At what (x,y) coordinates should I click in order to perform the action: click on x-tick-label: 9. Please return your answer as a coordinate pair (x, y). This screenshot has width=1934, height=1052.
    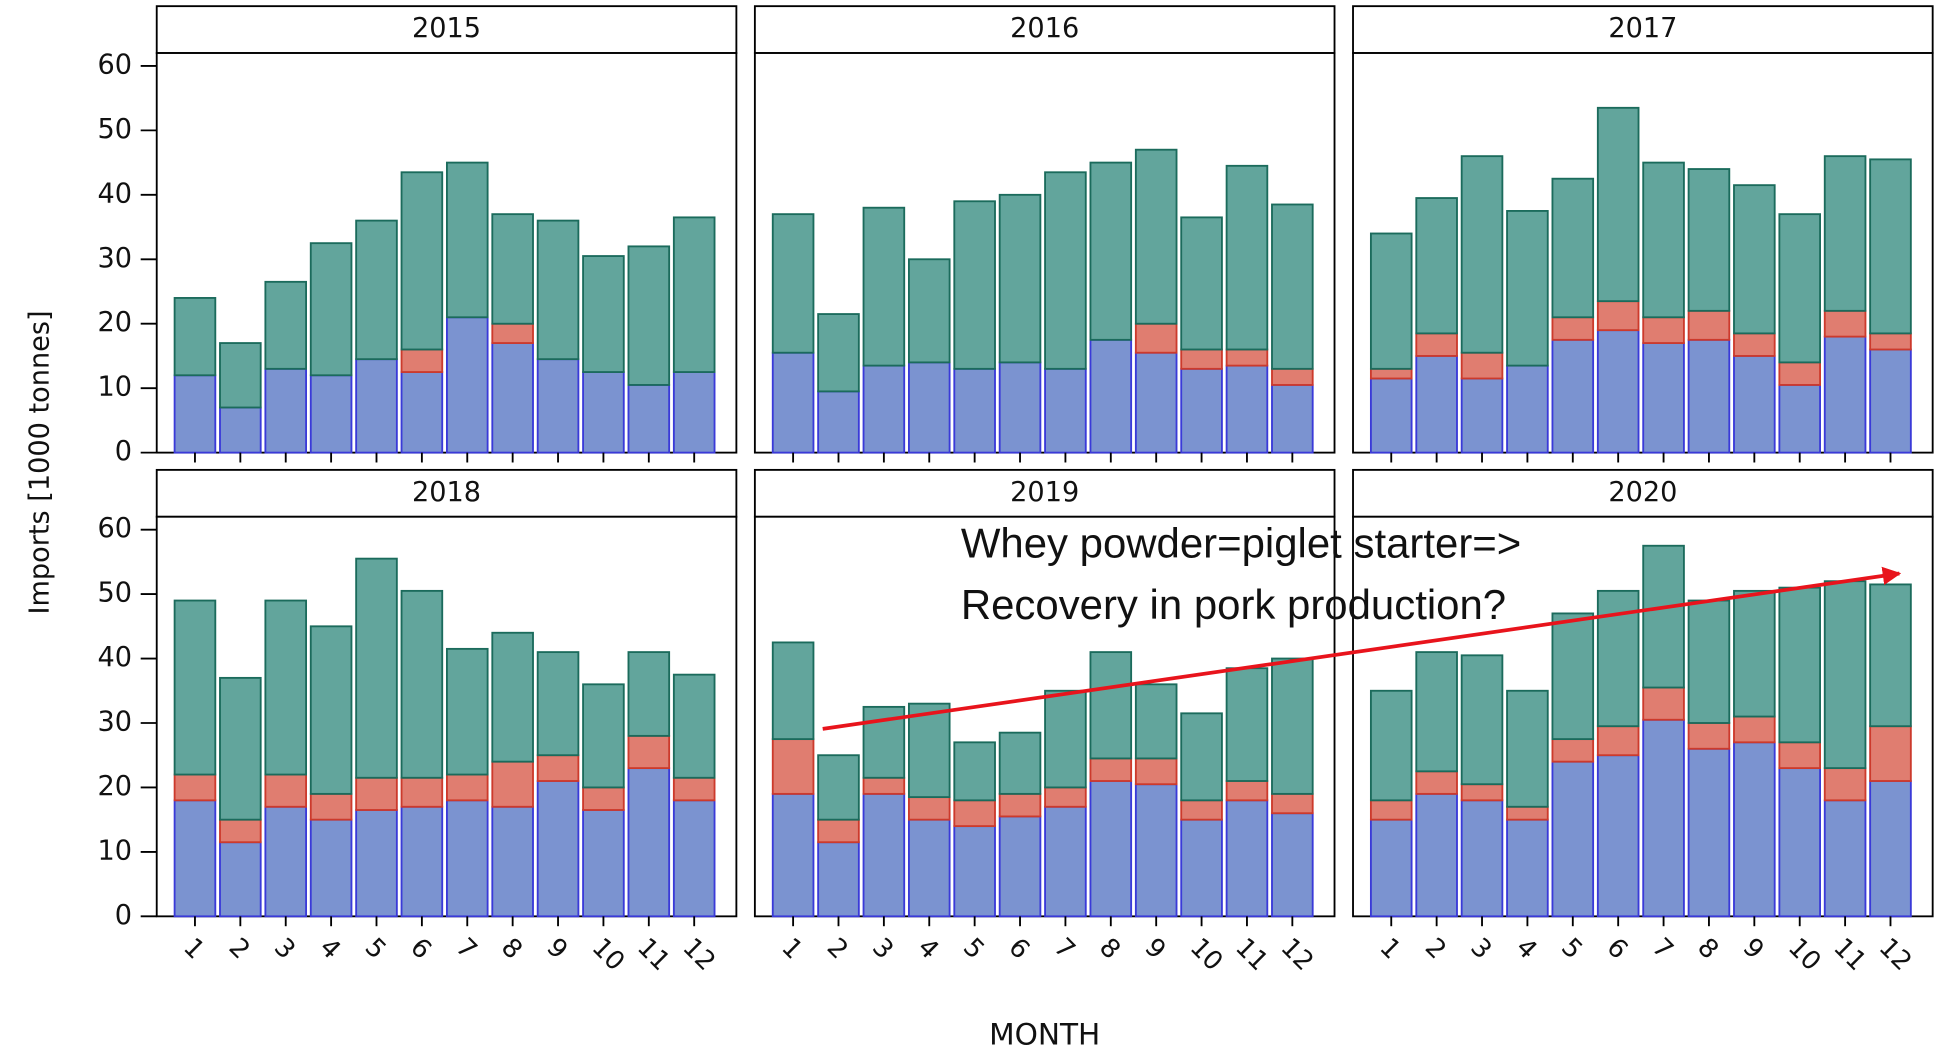
    Looking at the image, I should click on (556, 949).